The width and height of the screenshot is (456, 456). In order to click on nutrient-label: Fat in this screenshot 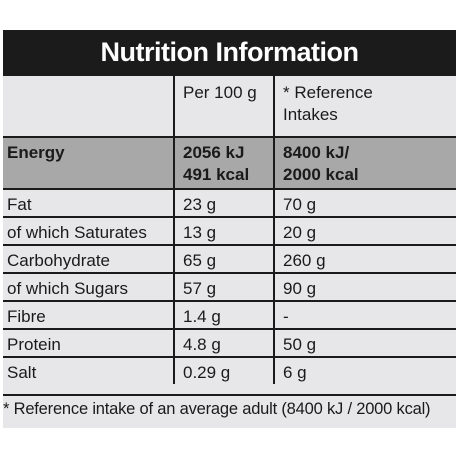, I will do `click(19, 204)`.